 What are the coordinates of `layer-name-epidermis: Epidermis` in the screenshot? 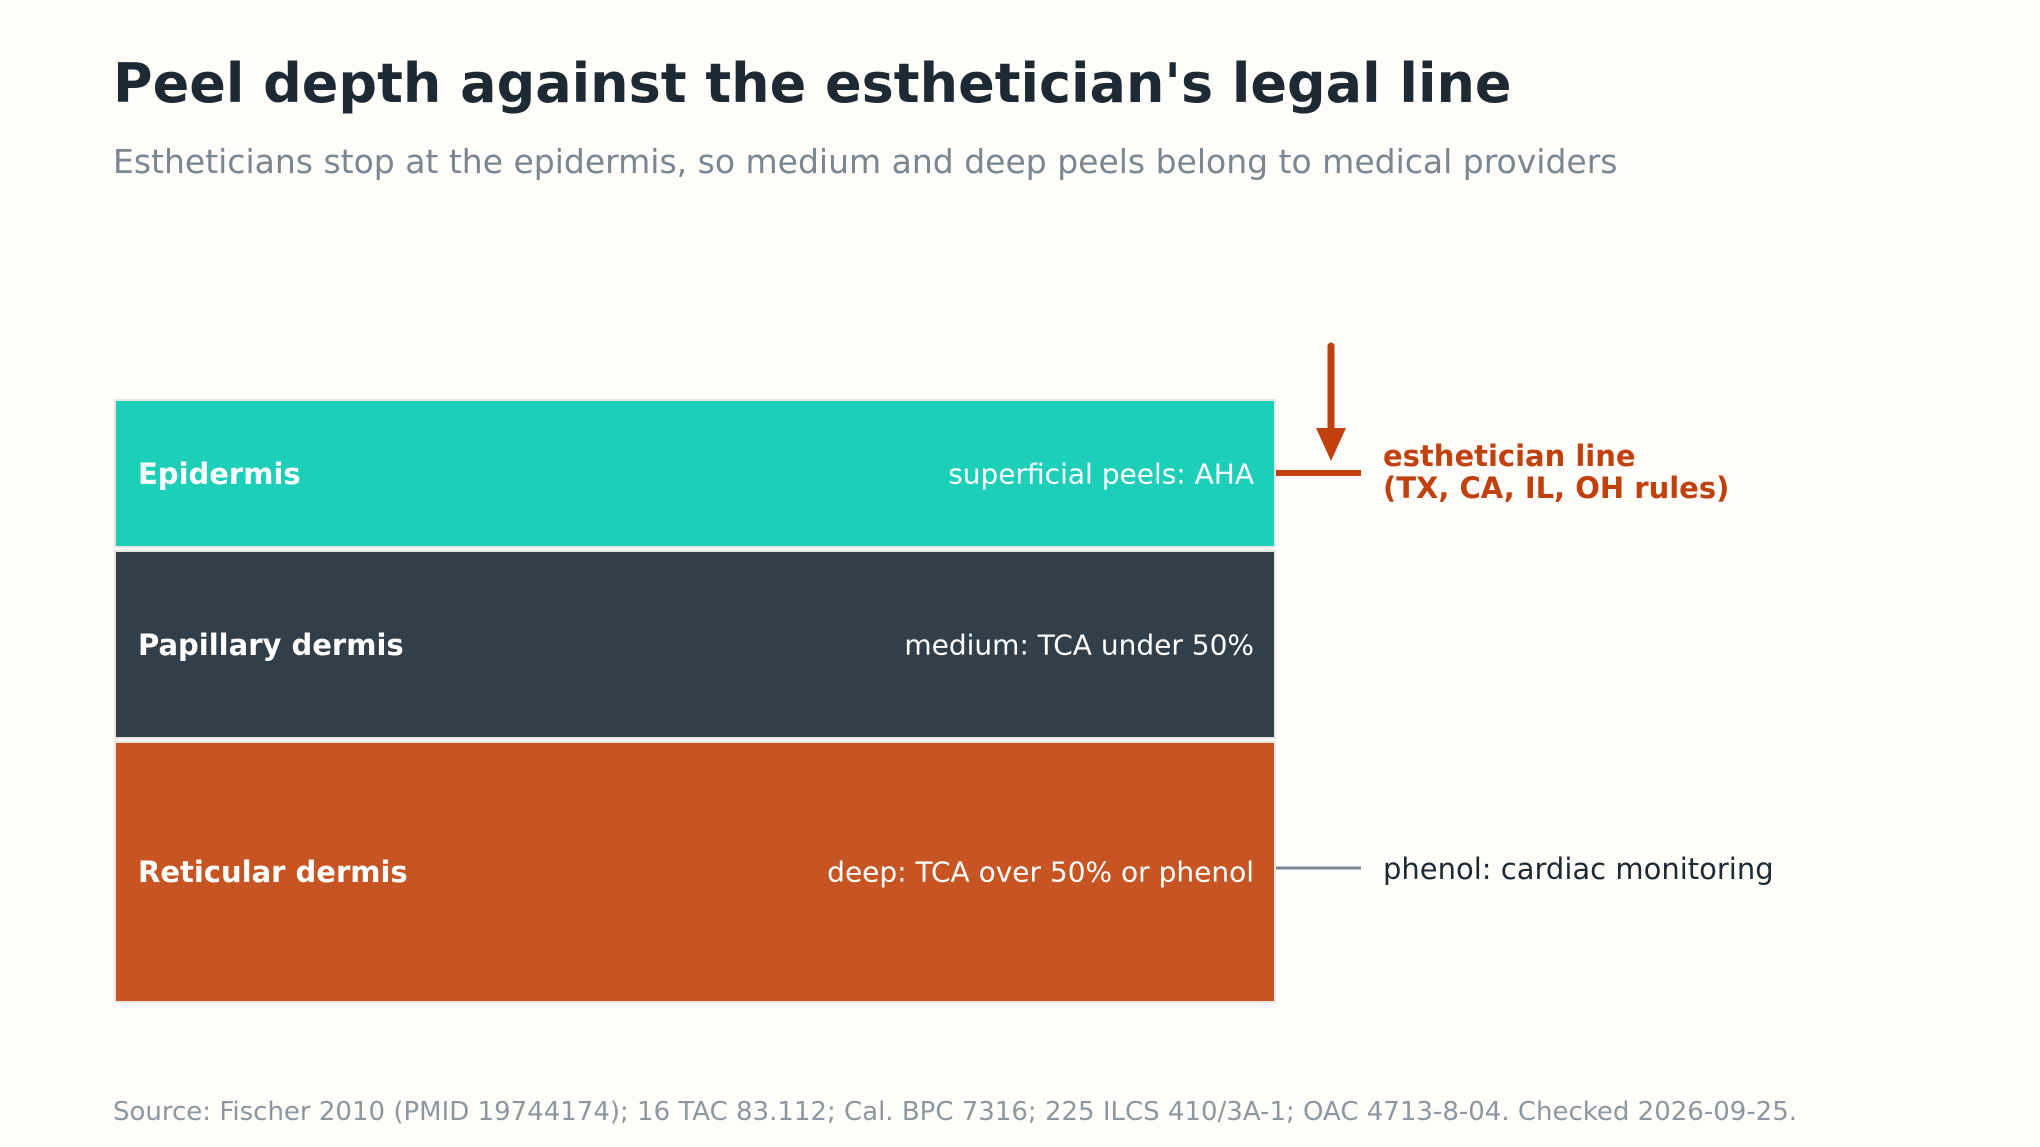 It's located at (219, 473).